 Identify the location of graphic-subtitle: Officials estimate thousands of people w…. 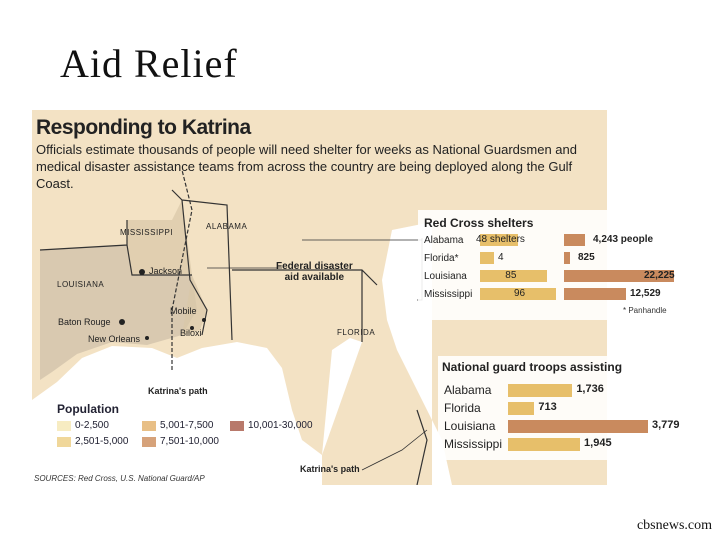
(306, 166).